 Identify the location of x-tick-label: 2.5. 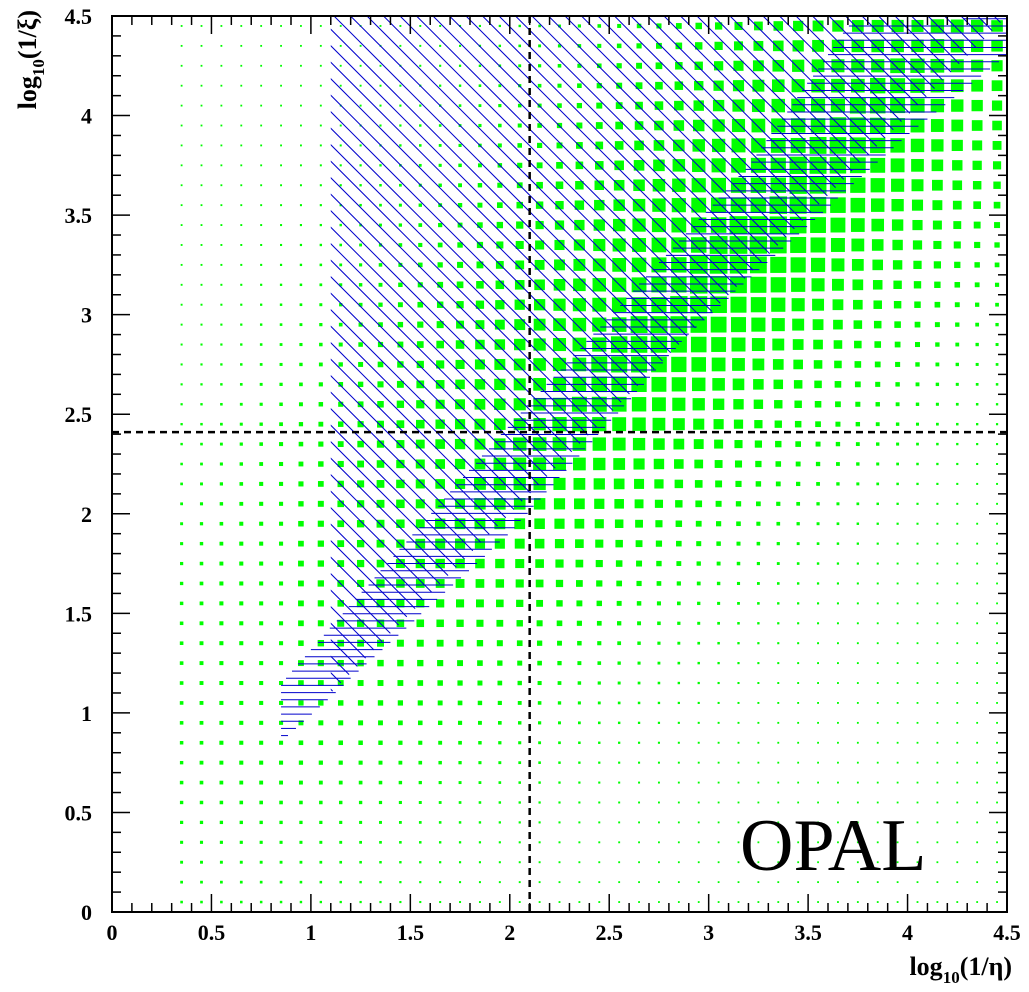
(609, 932).